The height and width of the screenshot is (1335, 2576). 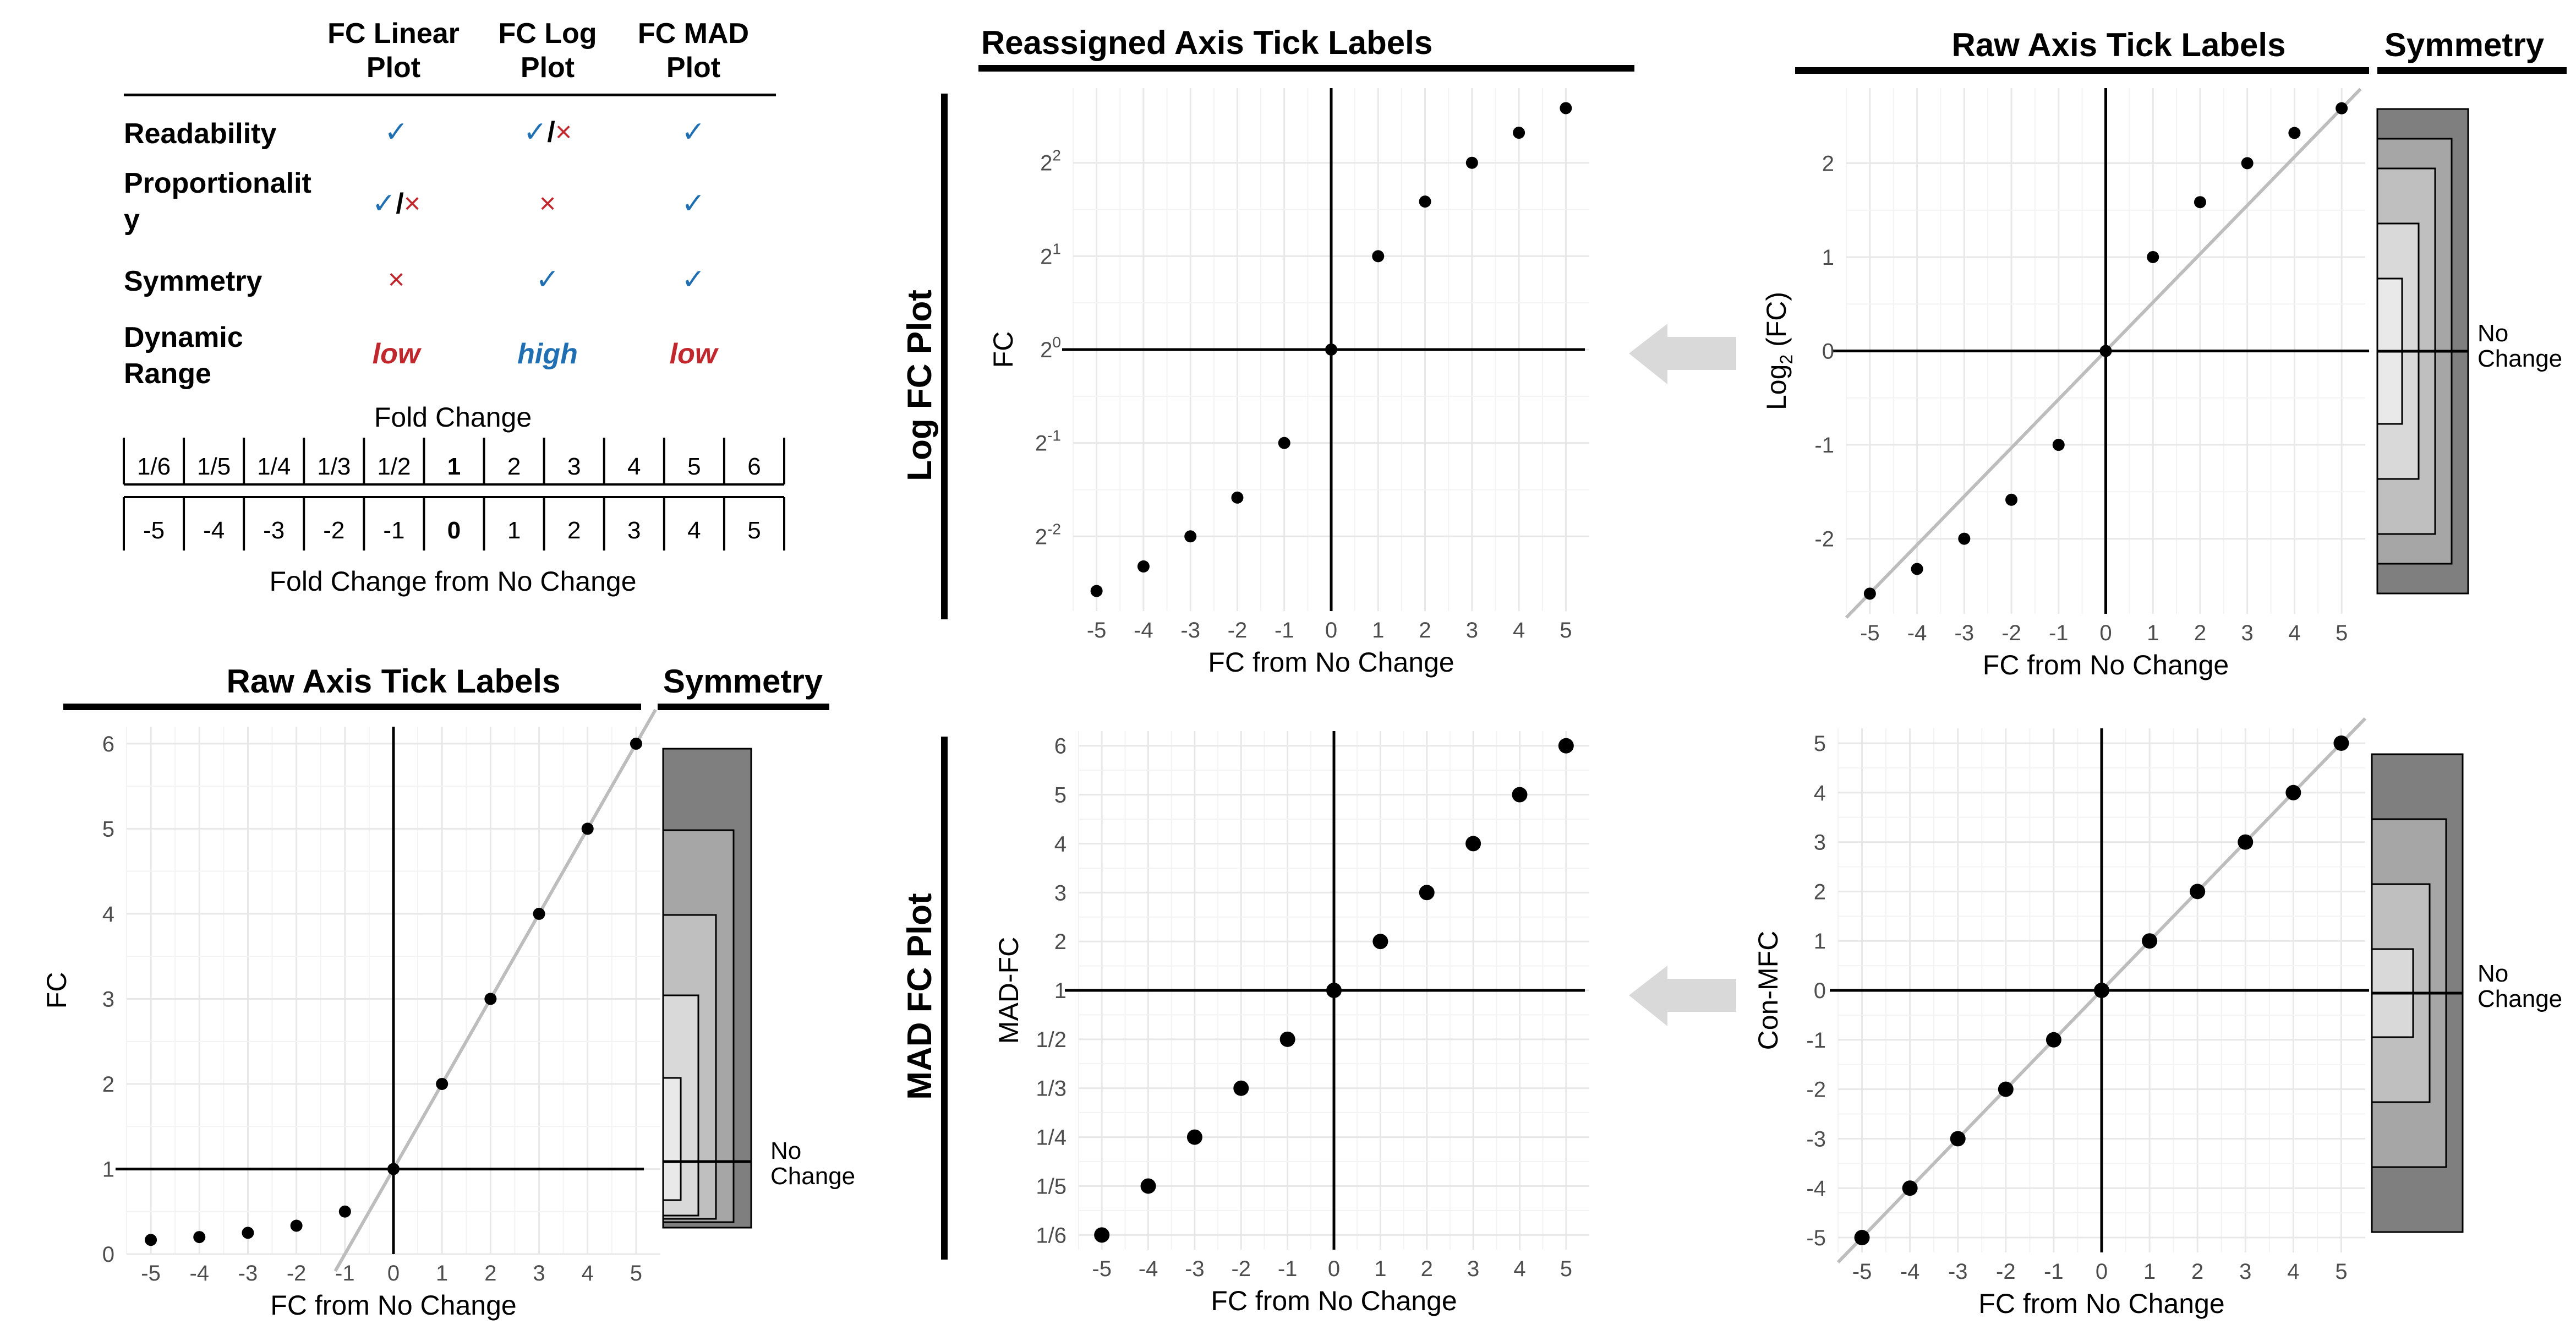 I want to click on fold-change-cell: 1, so click(x=454, y=467).